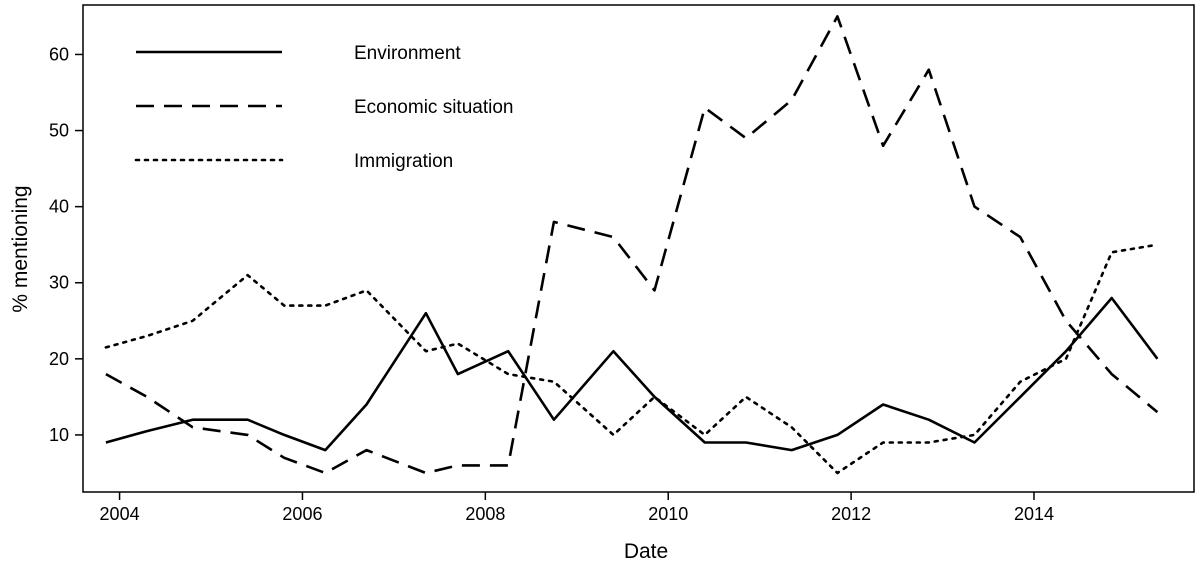 The image size is (1202, 567). Describe the element at coordinates (851, 514) in the screenshot. I see `x-tick-label: 2012` at that location.